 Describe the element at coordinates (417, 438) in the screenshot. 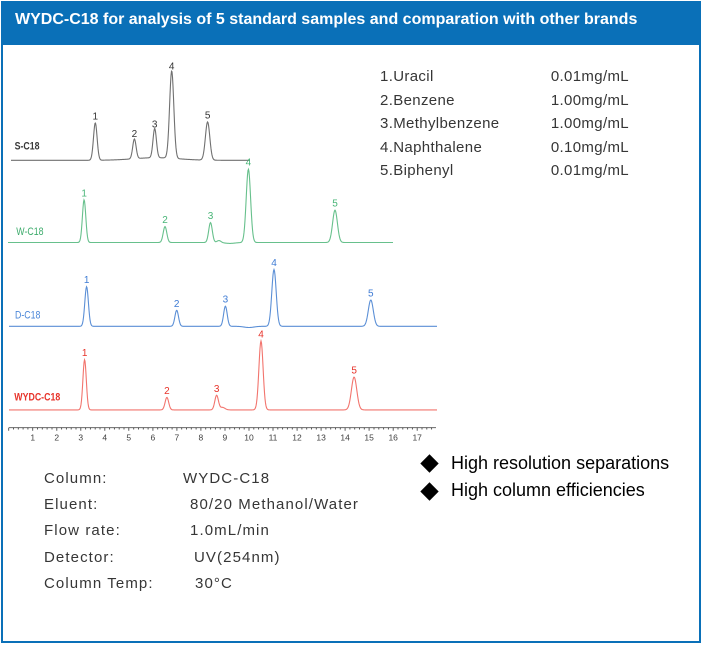

I see `svg-text: 17` at that location.